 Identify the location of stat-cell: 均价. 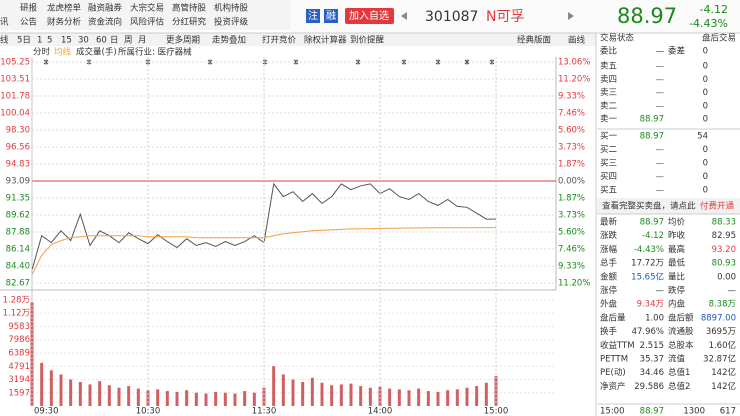
(677, 222).